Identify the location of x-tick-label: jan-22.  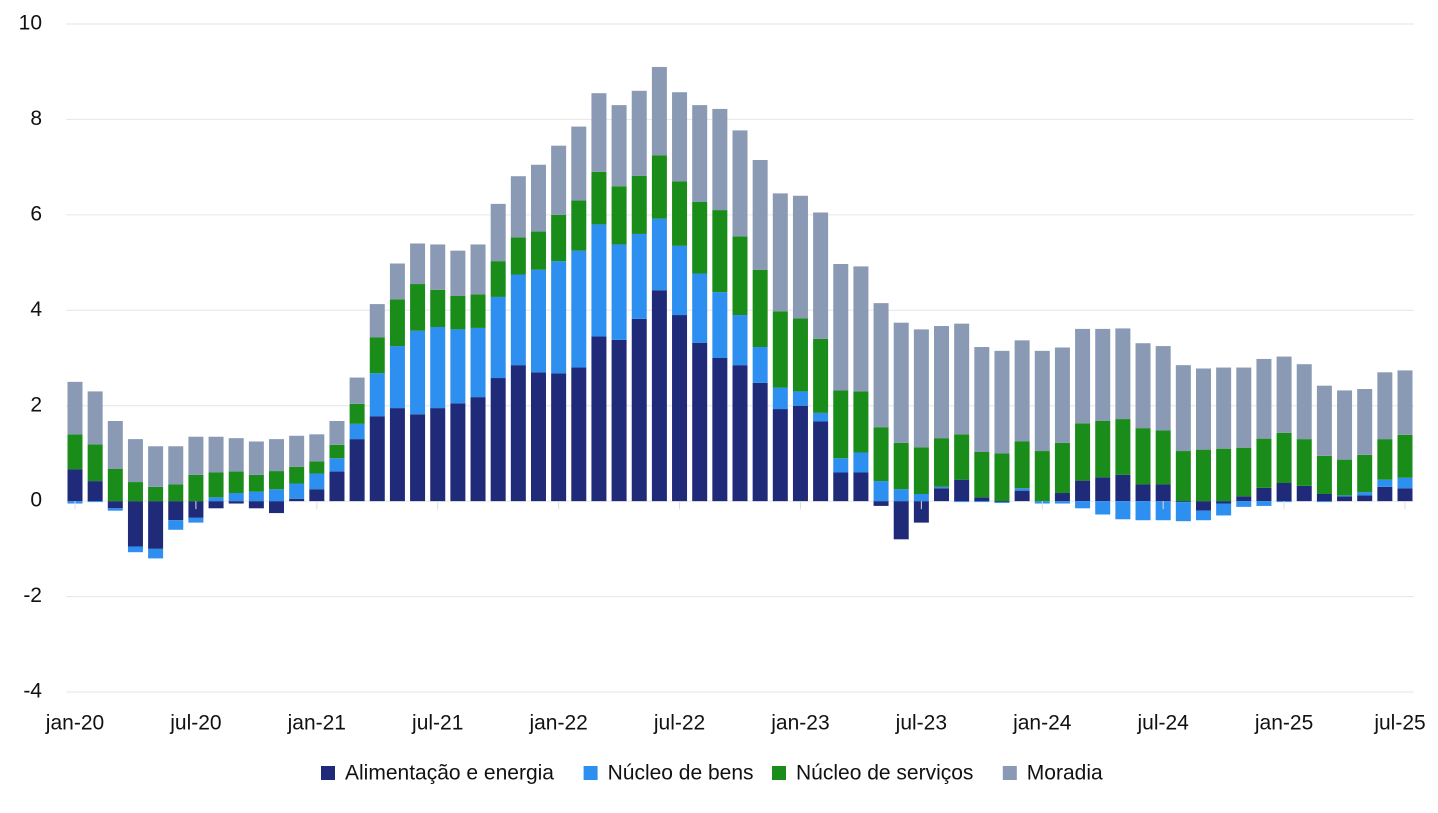
(557, 723).